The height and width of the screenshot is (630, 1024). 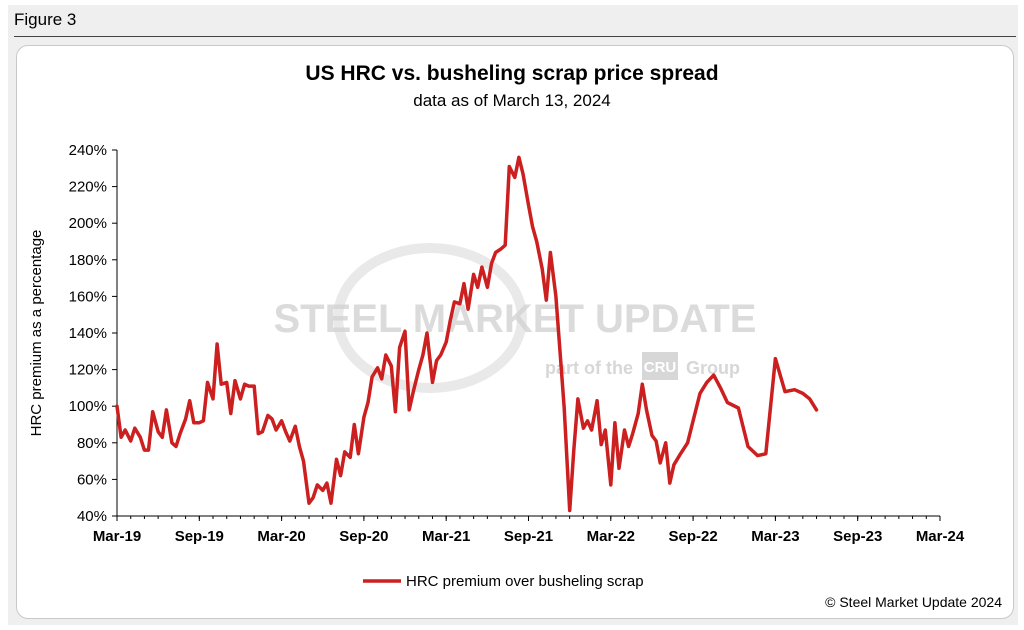 I want to click on steel-market-update-watermark: STEEL MARKET UPDATE part of the CRU Group, so click(x=515, y=318).